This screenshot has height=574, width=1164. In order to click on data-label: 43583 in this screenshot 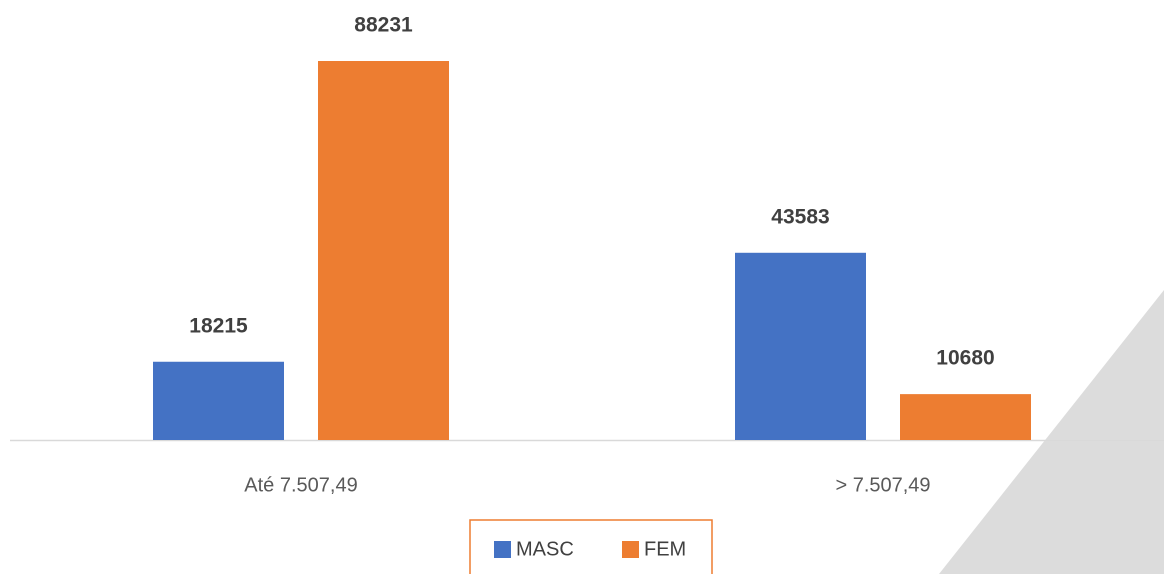, I will do `click(800, 216)`.